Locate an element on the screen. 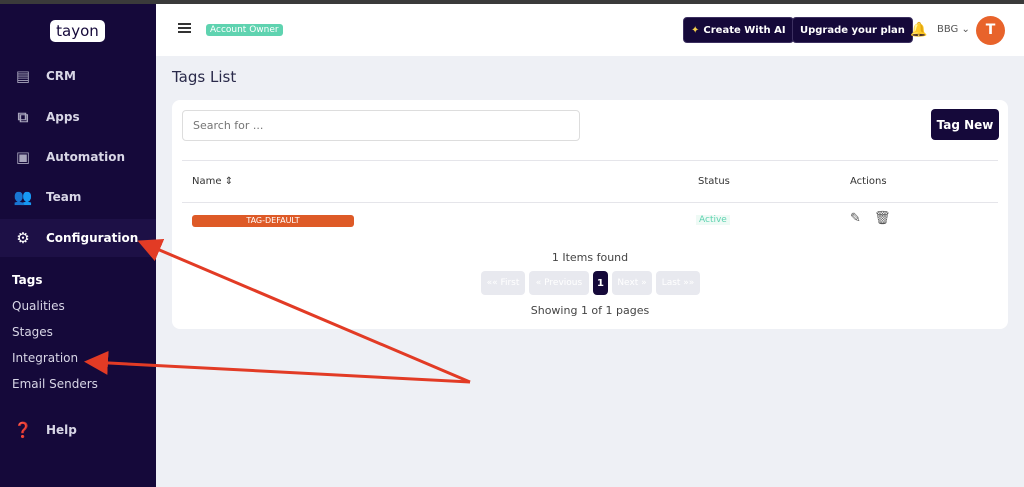 The height and width of the screenshot is (487, 1024). sidebar-item-label: Apps is located at coordinates (63, 117).